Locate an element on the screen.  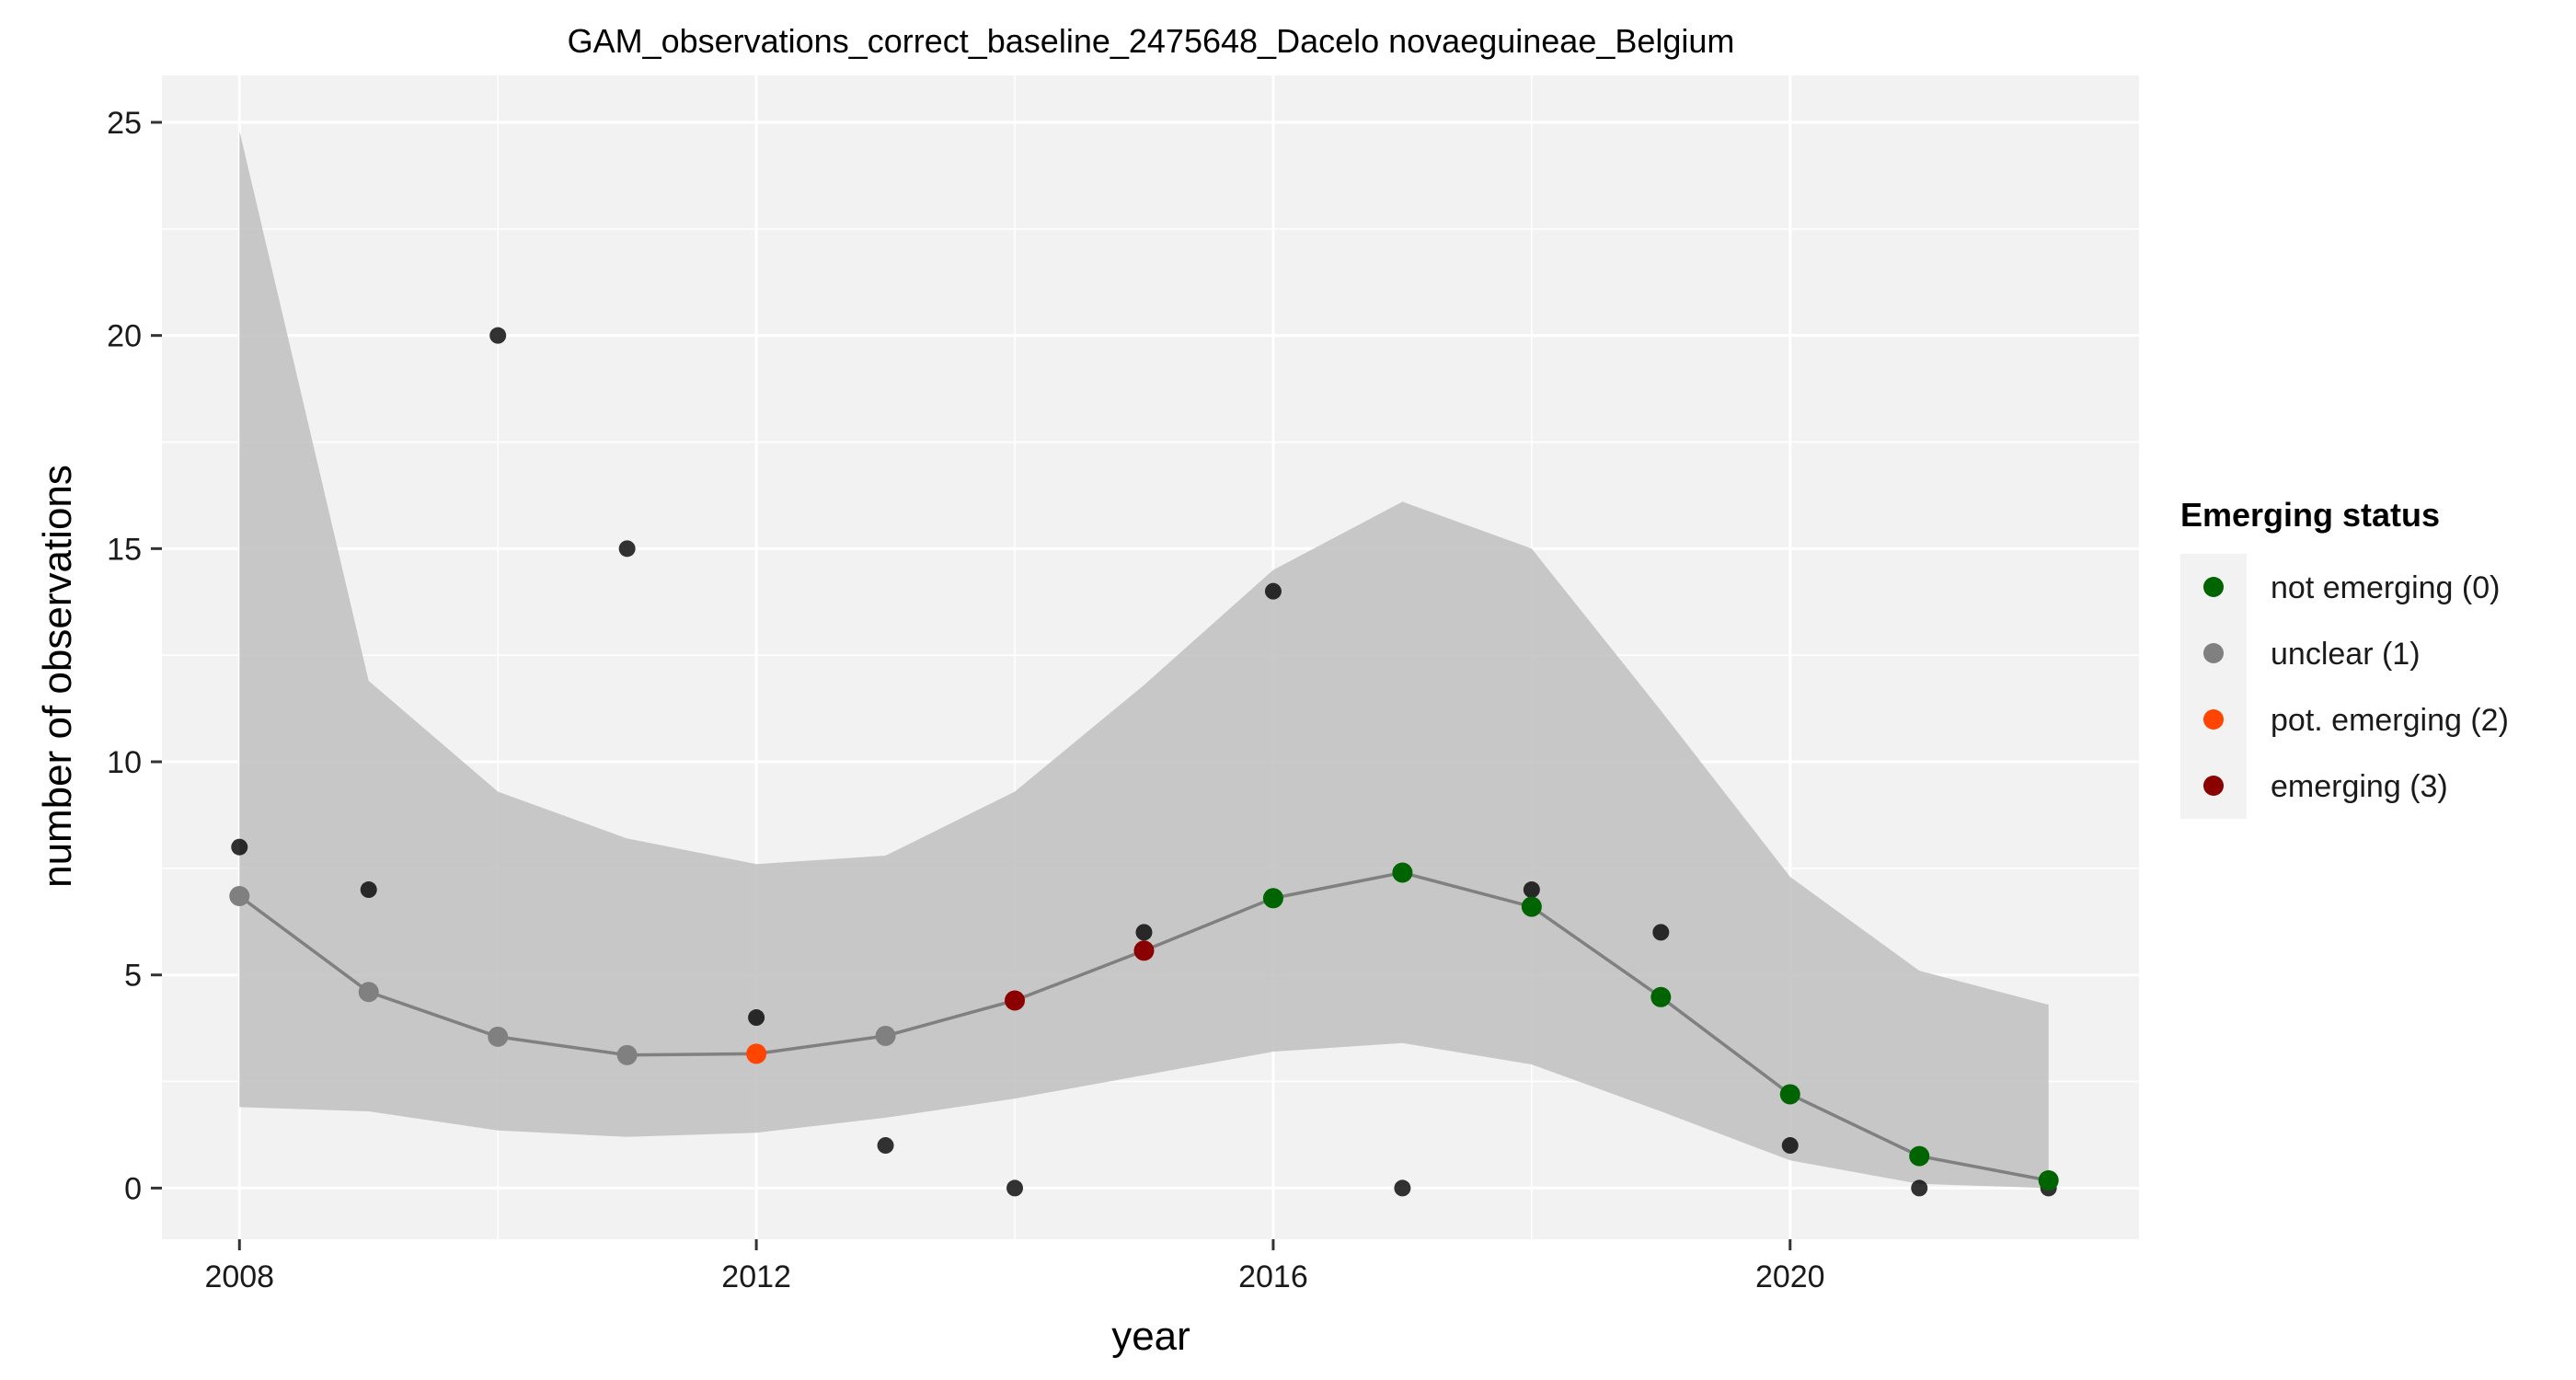
y-tick-label: 10 is located at coordinates (124, 762).